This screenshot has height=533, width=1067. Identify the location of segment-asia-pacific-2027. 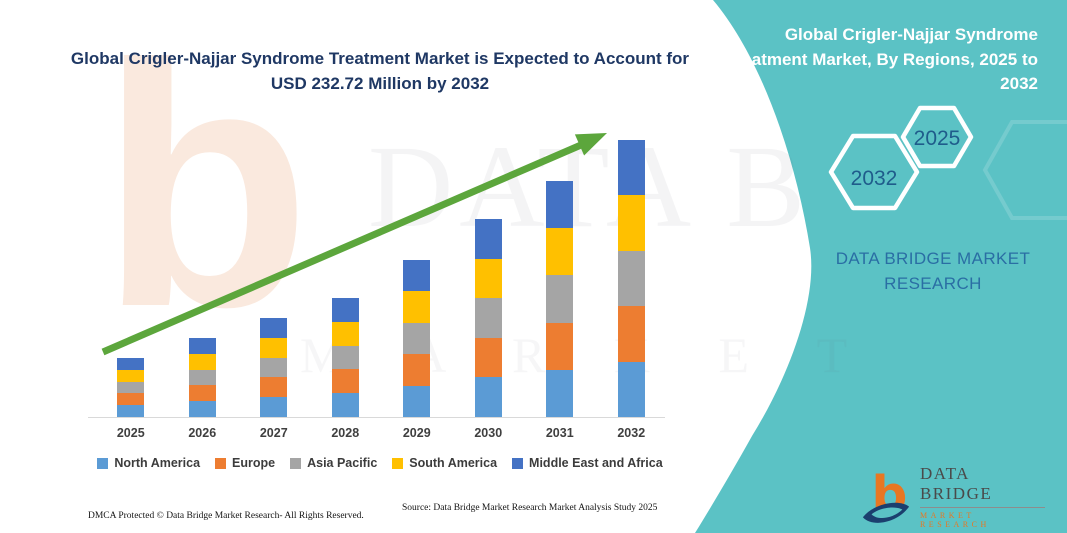
(274, 367).